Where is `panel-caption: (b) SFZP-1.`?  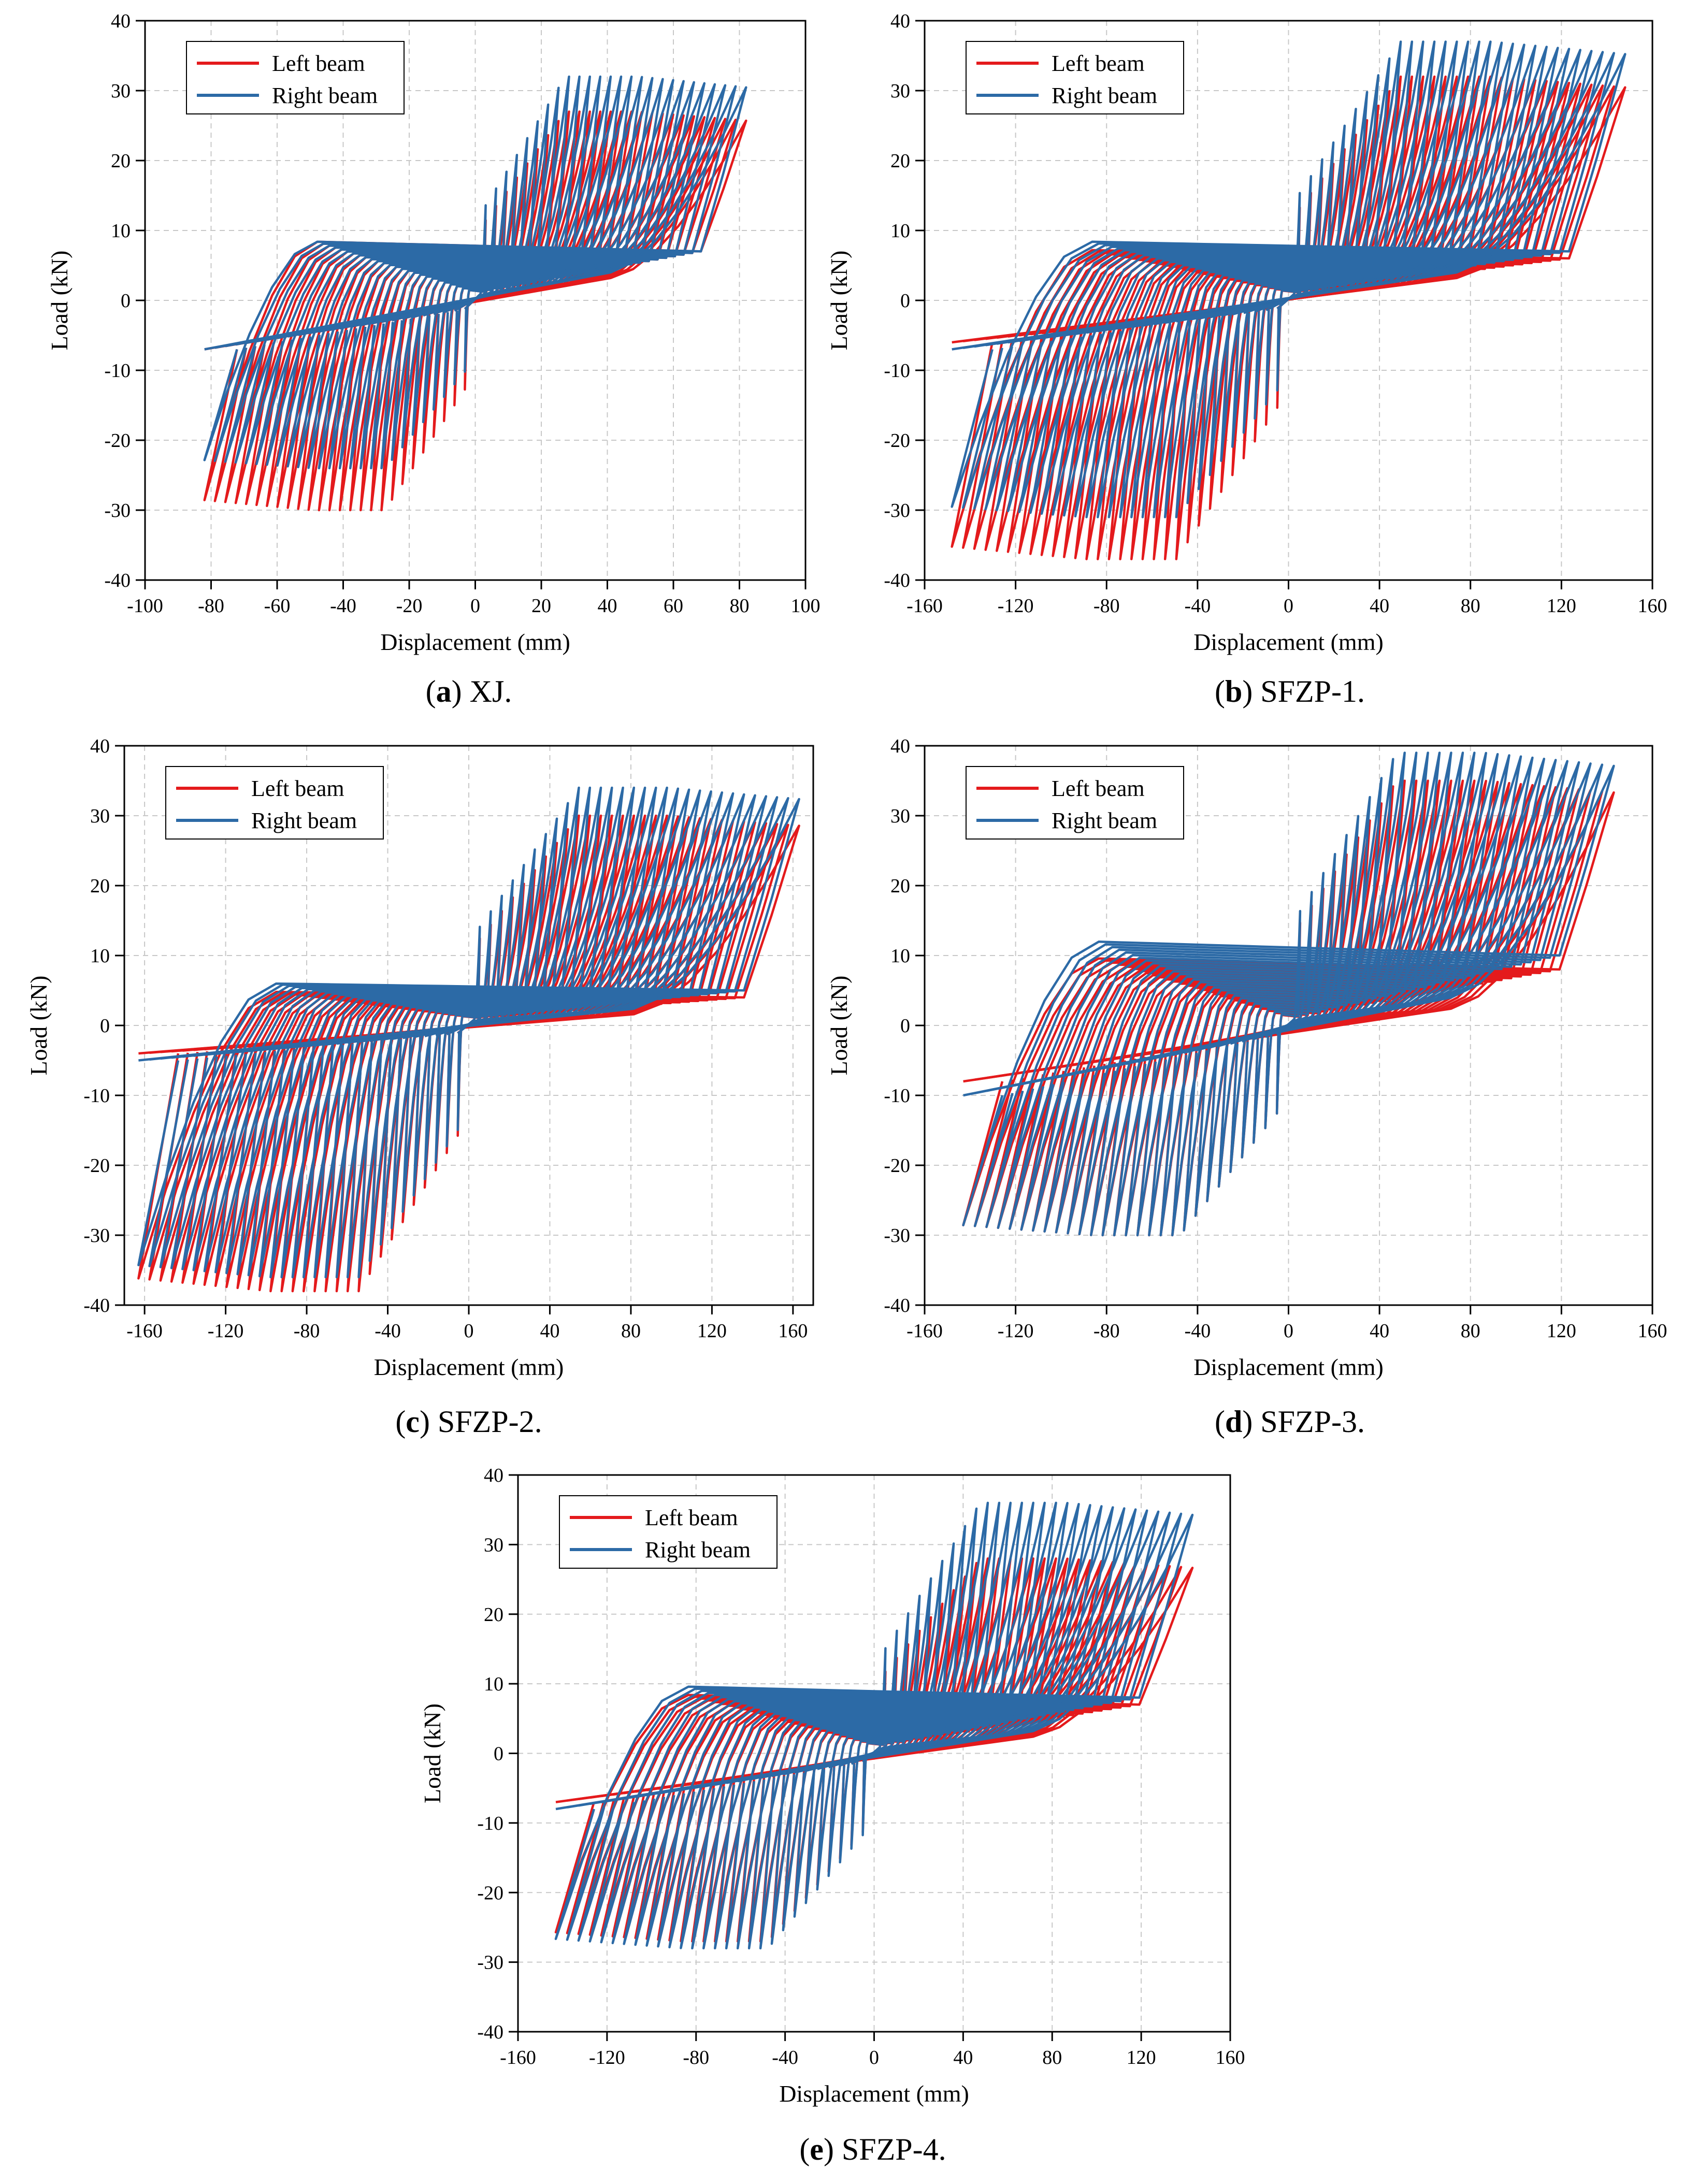 panel-caption: (b) SFZP-1. is located at coordinates (1290, 691).